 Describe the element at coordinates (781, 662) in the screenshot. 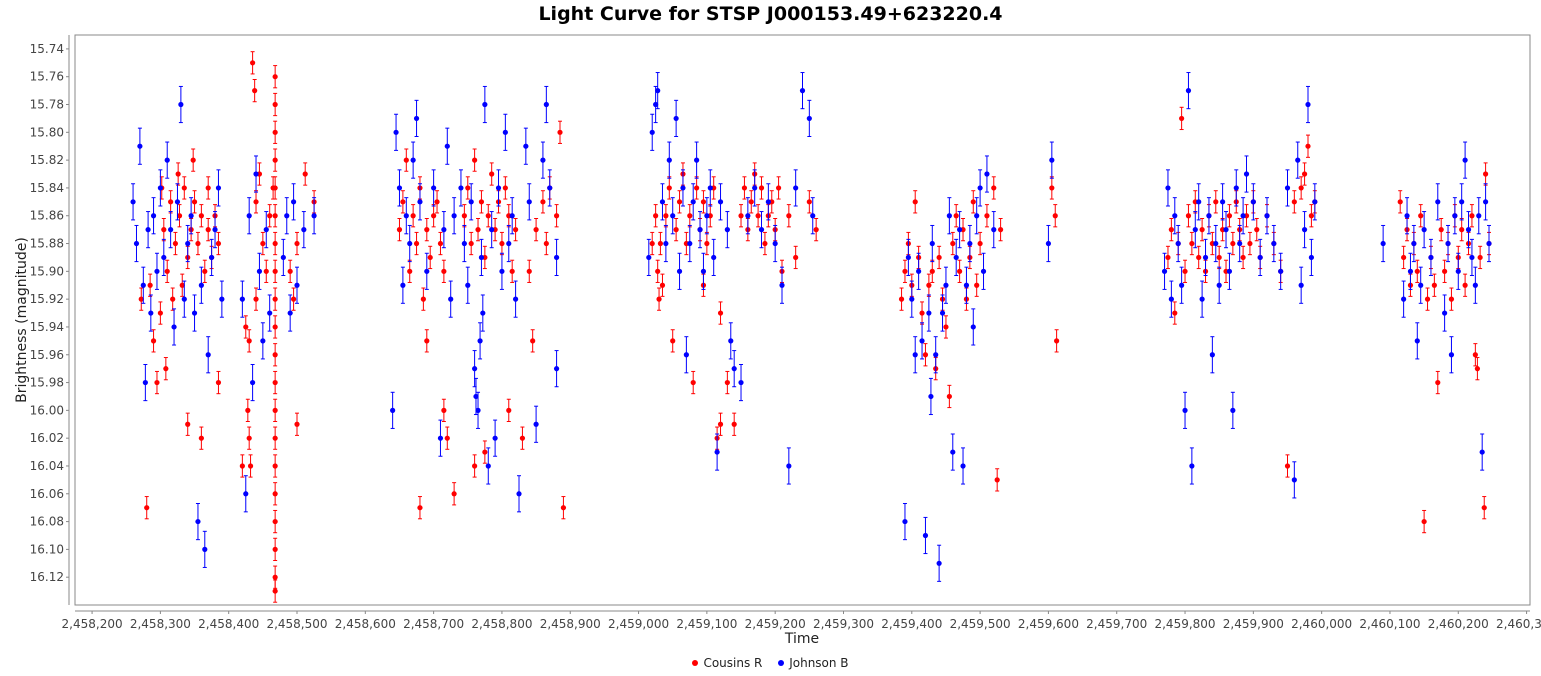

I see `legend-marker-johnson-b` at that location.